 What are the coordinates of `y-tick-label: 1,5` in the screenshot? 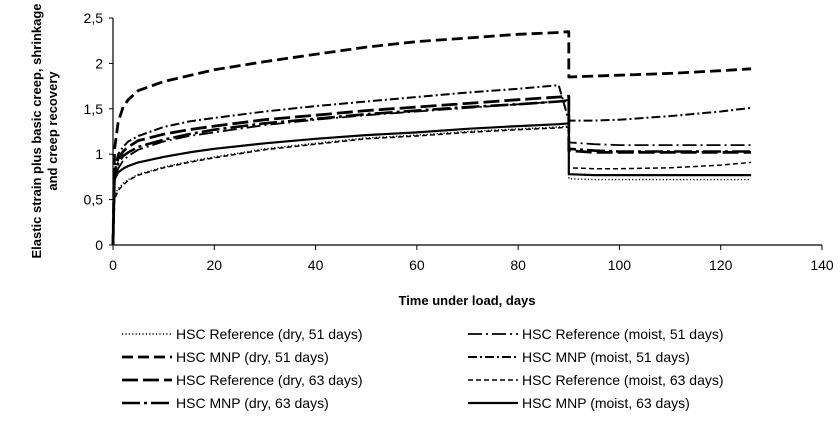 It's located at (94, 109).